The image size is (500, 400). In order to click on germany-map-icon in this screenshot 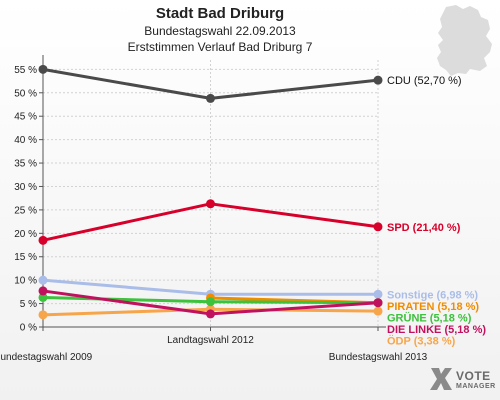, I will do `click(464, 40)`.